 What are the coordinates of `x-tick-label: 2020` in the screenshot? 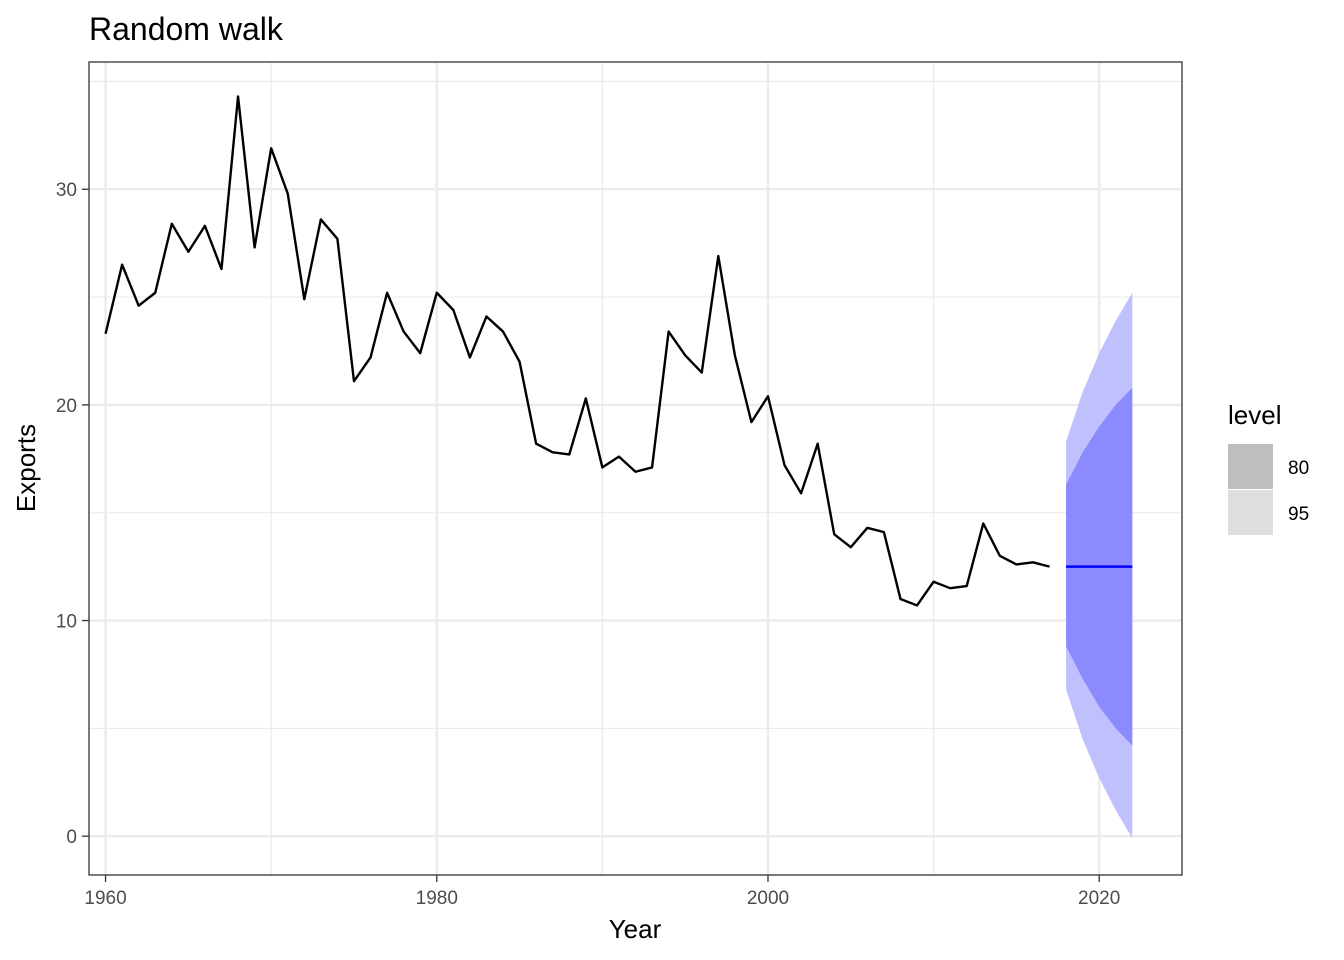 It's located at (1099, 898).